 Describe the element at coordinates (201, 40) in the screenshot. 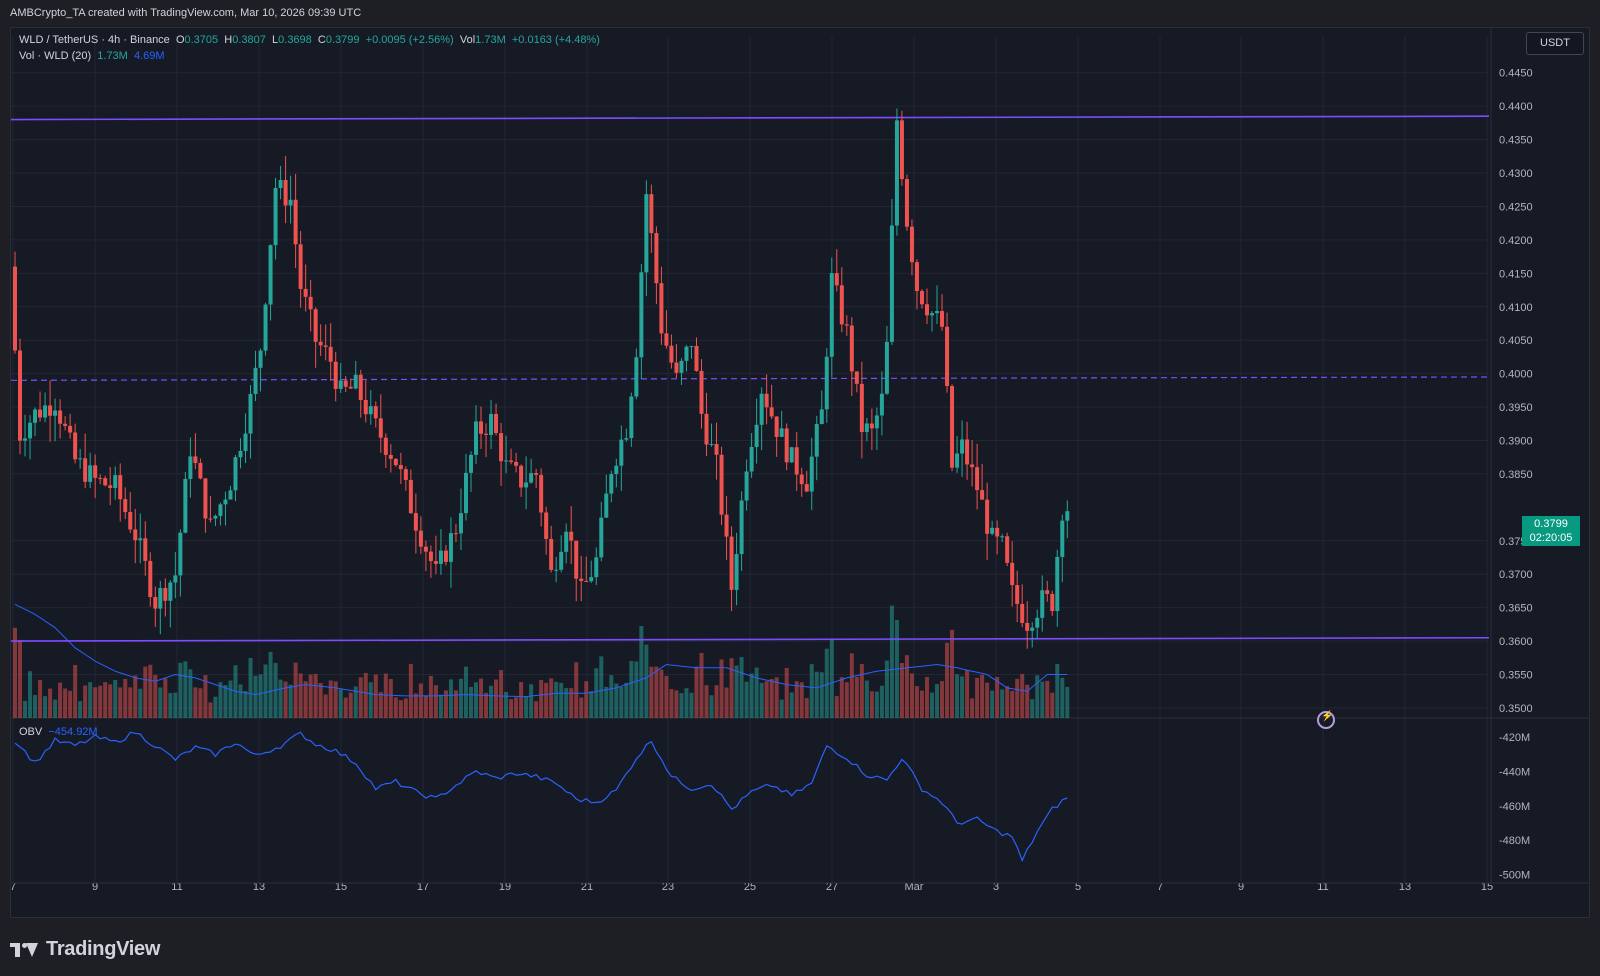

I see `open-value: 0.3705` at that location.